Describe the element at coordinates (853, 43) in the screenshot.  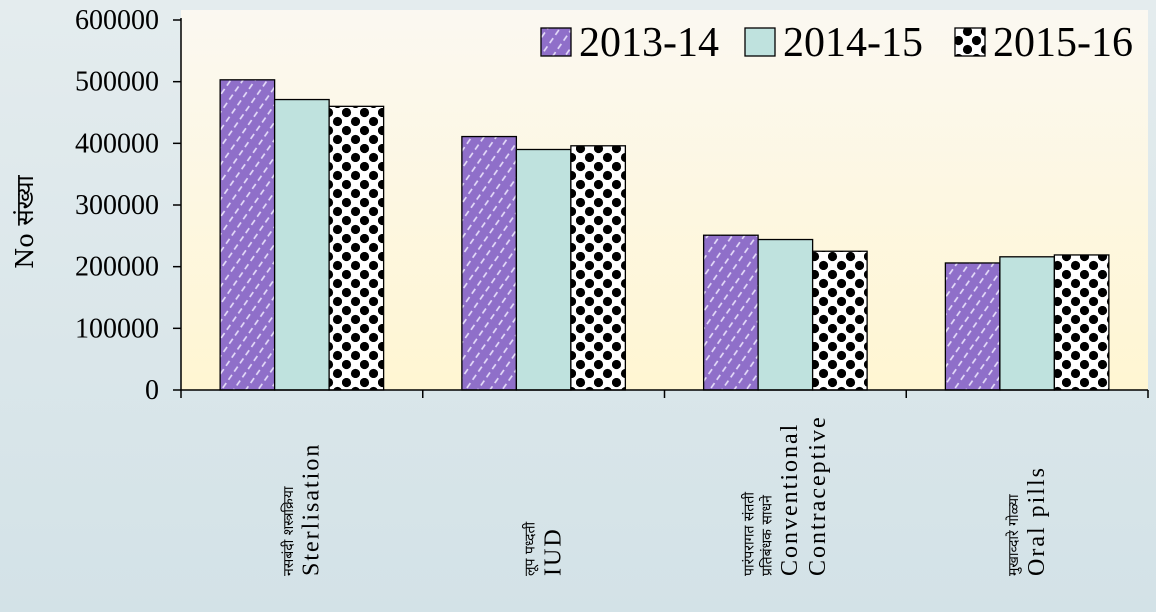
I see `legend-label-2014-15: 2014-15` at that location.